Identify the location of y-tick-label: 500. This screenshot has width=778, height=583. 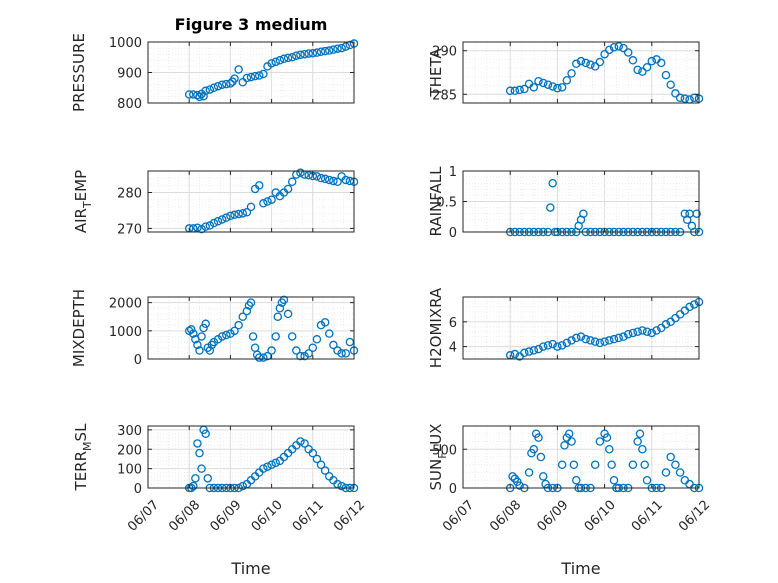
(444, 450).